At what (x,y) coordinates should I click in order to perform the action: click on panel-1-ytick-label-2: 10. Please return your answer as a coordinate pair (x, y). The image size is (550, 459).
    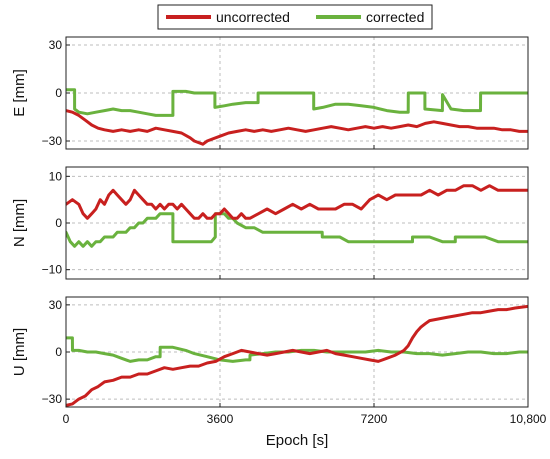
    Looking at the image, I should click on (56, 176).